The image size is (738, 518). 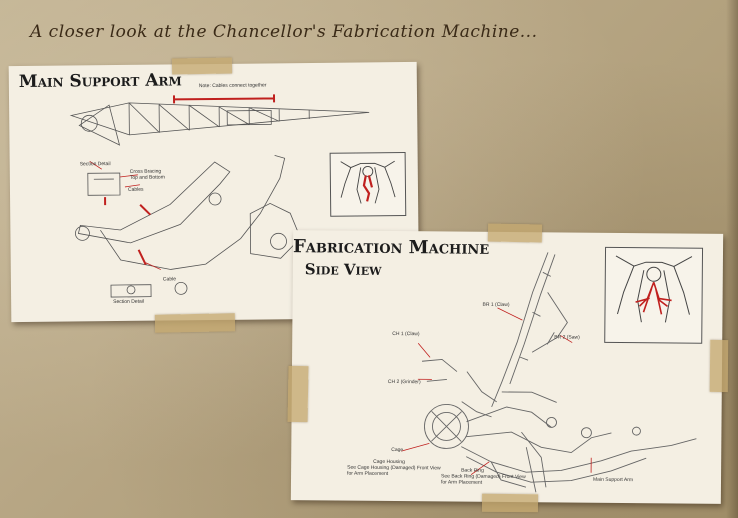 What do you see at coordinates (461, 482) in the screenshot?
I see `back-ring-note-2: for Arm Placement` at bounding box center [461, 482].